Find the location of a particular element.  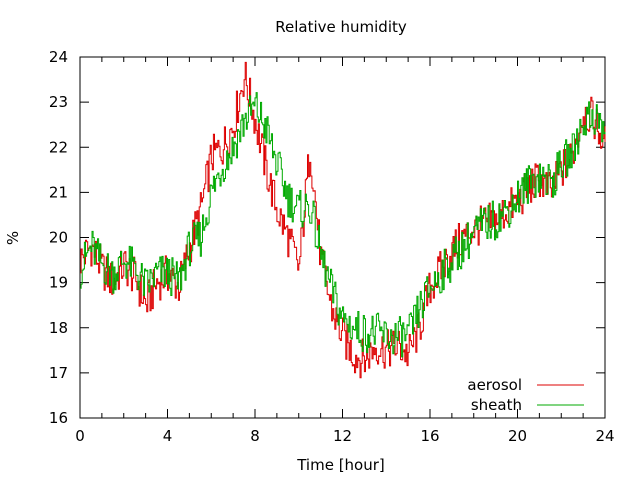

x-axis-label: Time [hour] is located at coordinates (340, 465).